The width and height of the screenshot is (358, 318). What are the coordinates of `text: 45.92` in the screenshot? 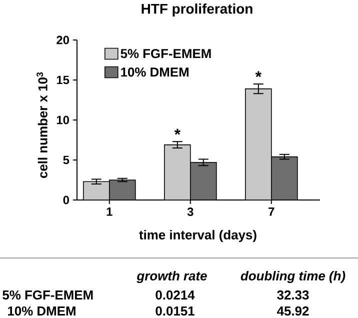 It's located at (293, 311).